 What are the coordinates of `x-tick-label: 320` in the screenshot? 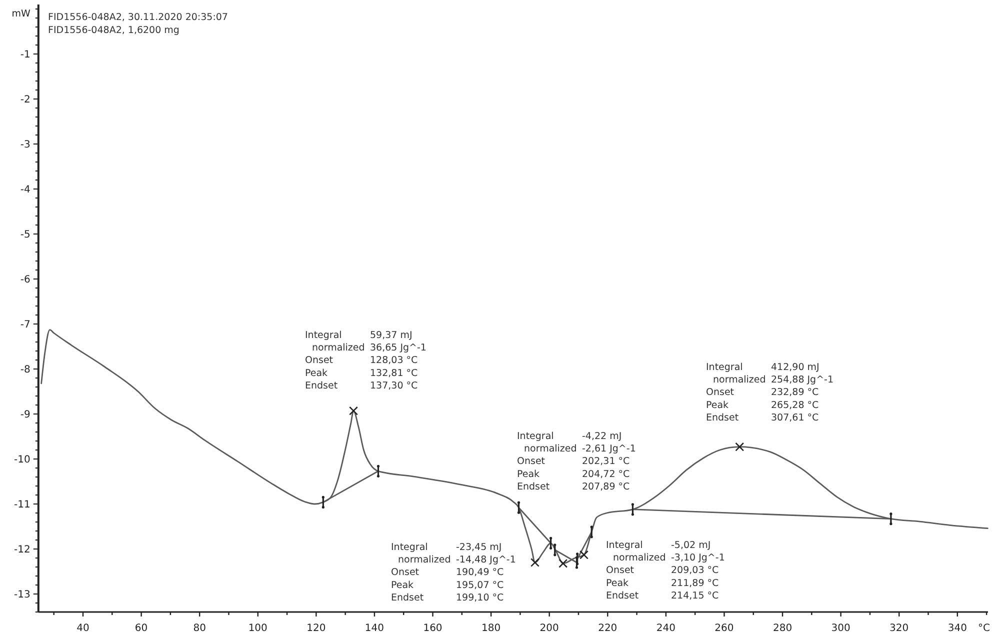 It's located at (899, 628).